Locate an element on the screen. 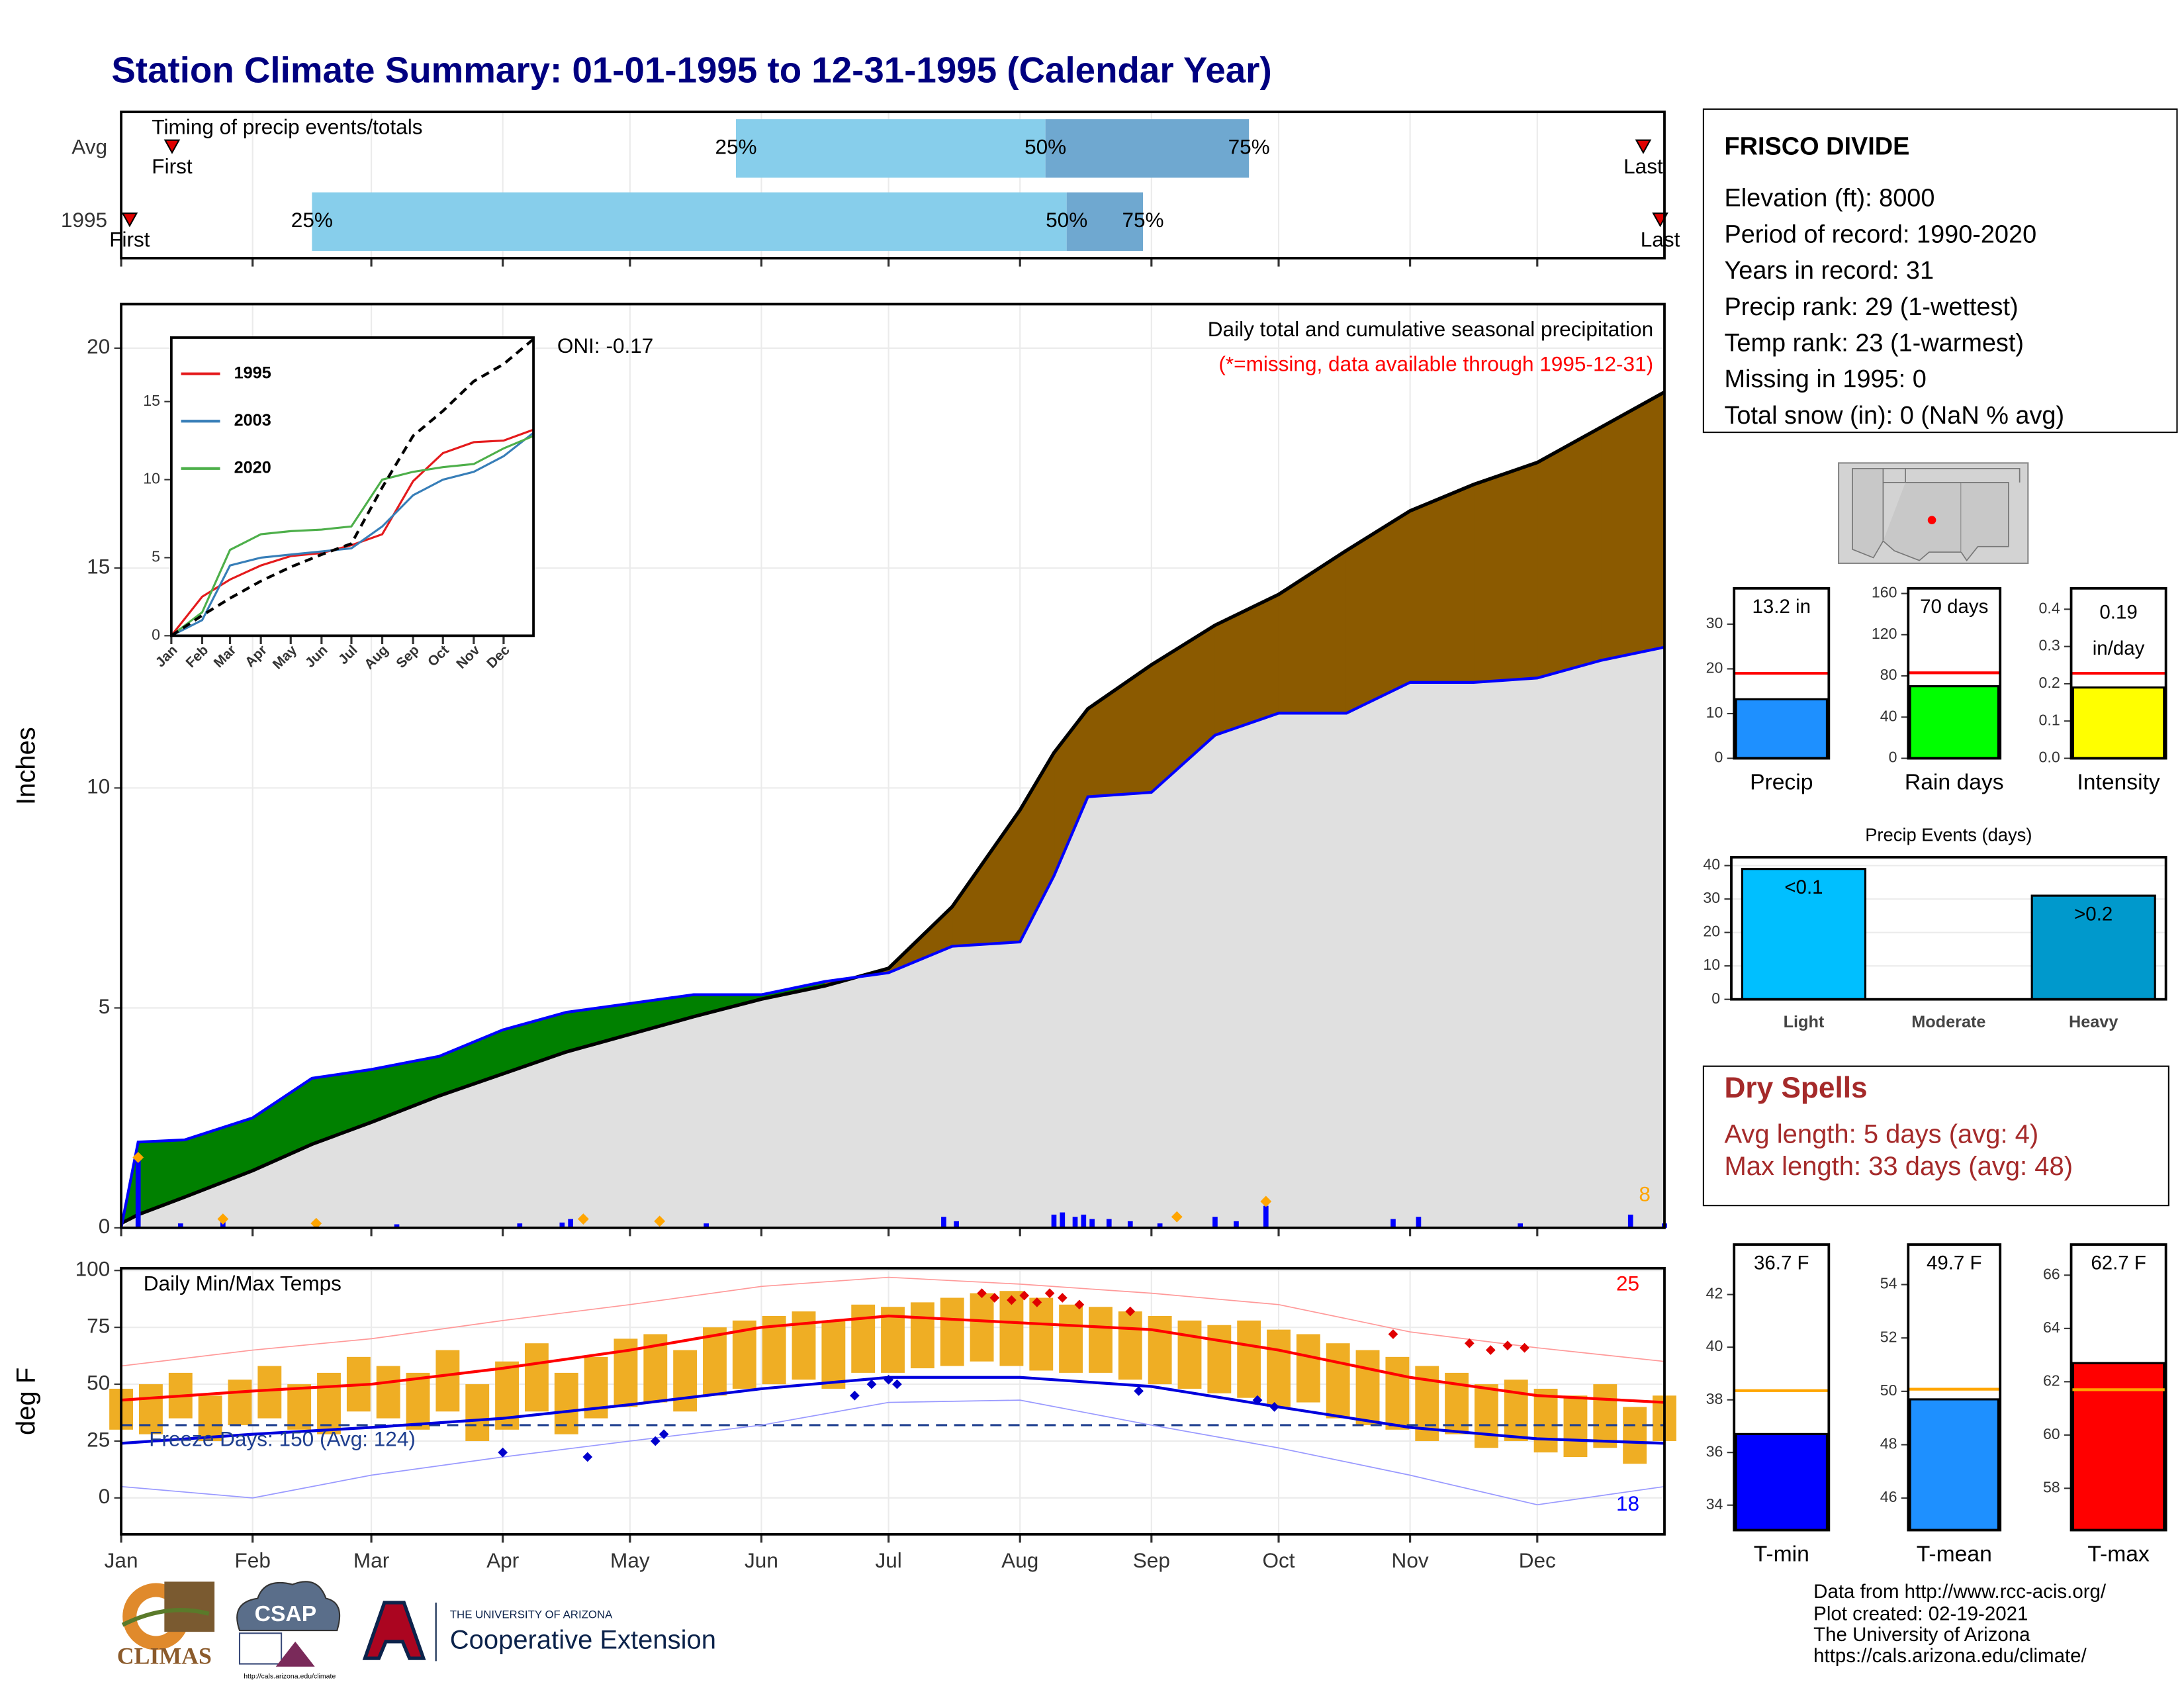  y-tick-label: 66 is located at coordinates (2051, 1273).